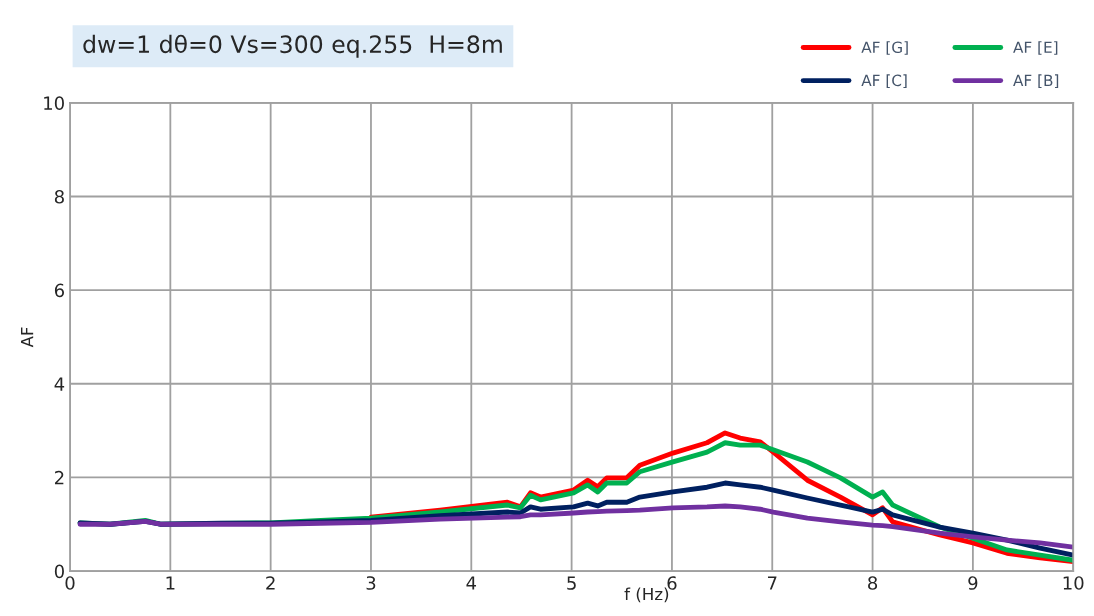  What do you see at coordinates (70, 583) in the screenshot?
I see `x-tick-label: 0` at bounding box center [70, 583].